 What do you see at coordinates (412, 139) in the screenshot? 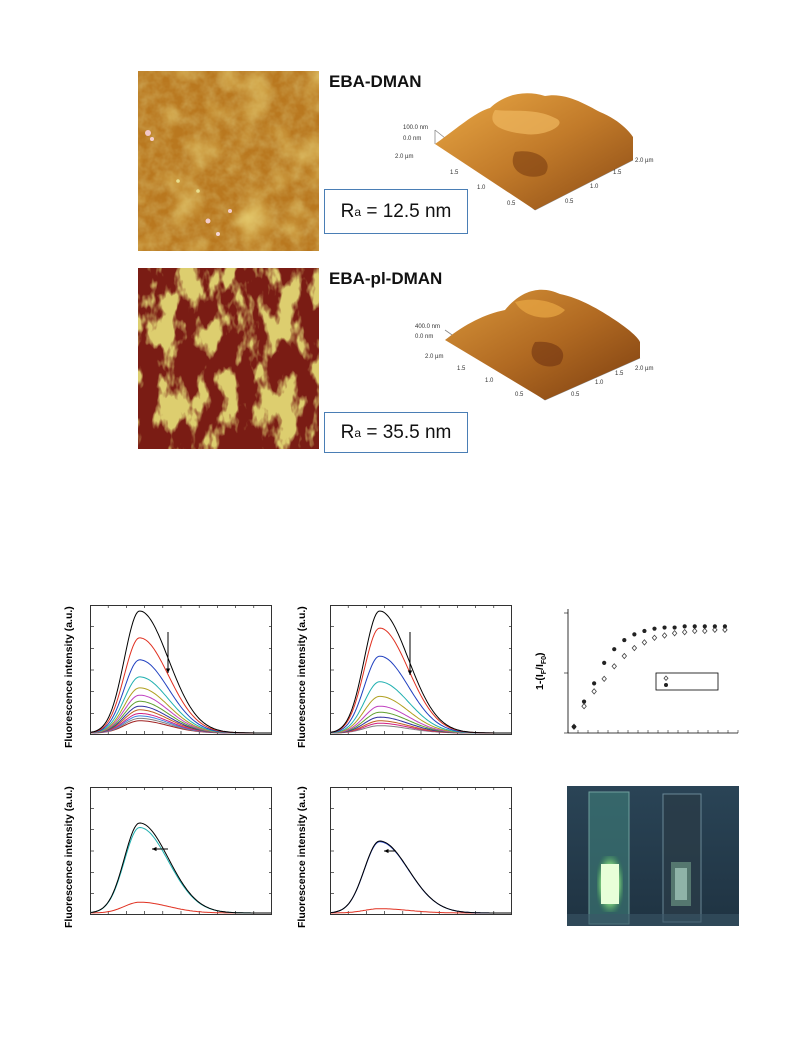
I see `afm-3d-z0-label-1: 0.0 nm` at bounding box center [412, 139].